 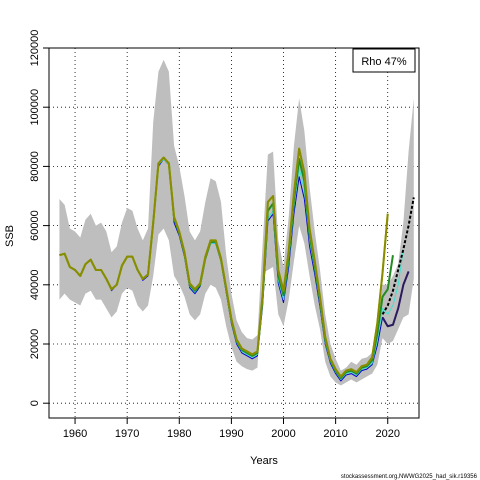 I want to click on x-tick-label: 1990, so click(x=231, y=434).